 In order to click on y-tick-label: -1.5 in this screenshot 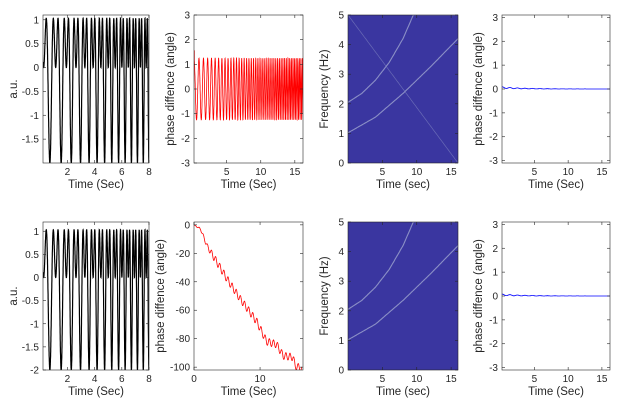, I will do `click(31, 140)`.